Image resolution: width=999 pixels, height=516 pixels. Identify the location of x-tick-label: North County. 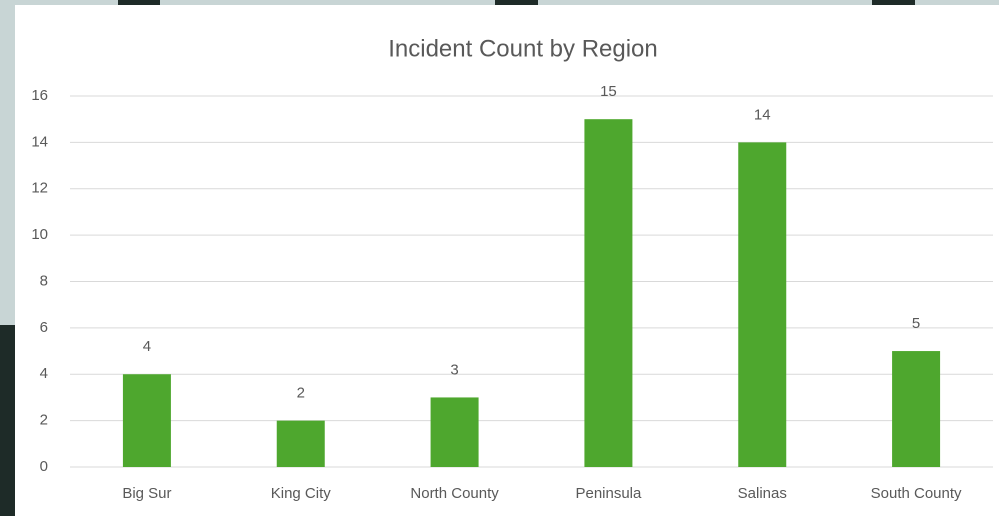
(454, 493).